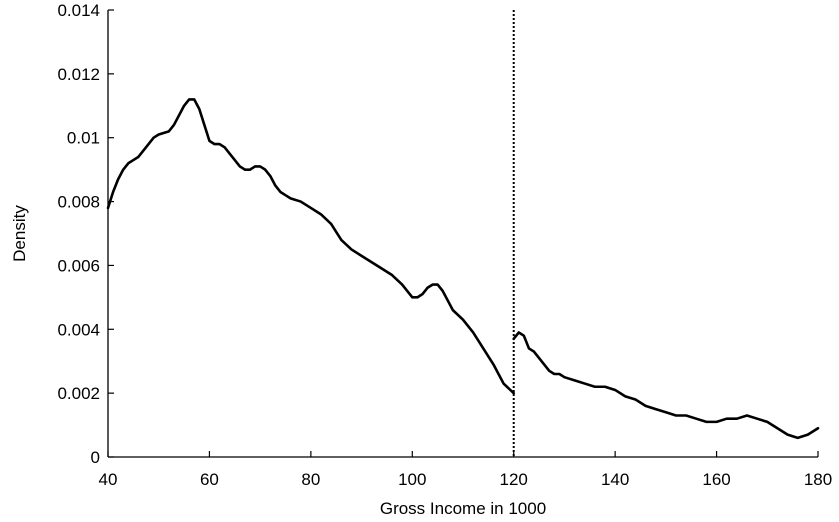 This screenshot has height=522, width=839. I want to click on y-tick-label: 0.004, so click(78, 329).